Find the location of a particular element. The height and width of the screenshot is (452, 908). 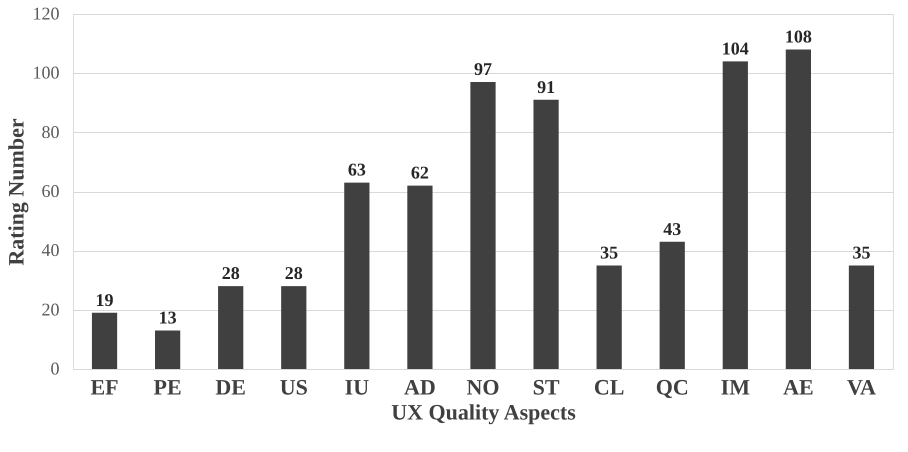

y-tick-label: 80 is located at coordinates (51, 132).